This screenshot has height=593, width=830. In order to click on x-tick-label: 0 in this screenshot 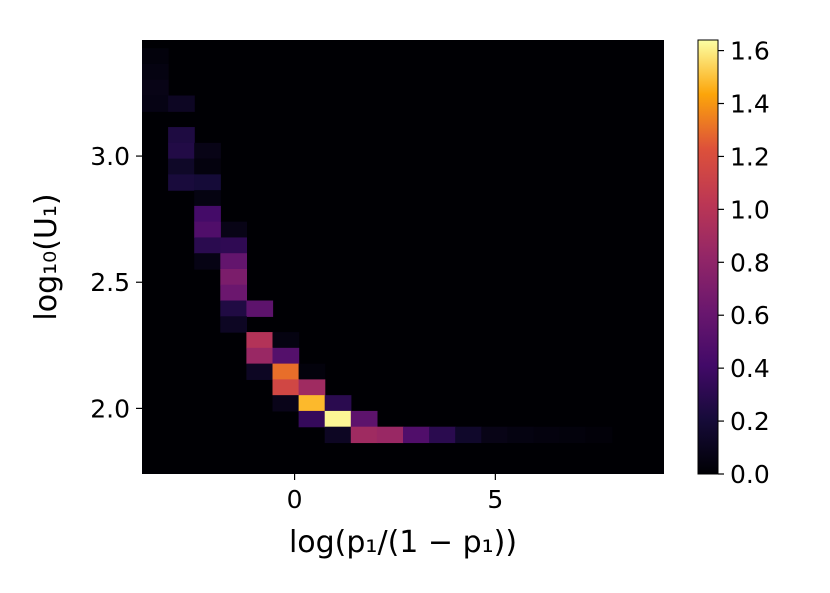, I will do `click(295, 499)`.